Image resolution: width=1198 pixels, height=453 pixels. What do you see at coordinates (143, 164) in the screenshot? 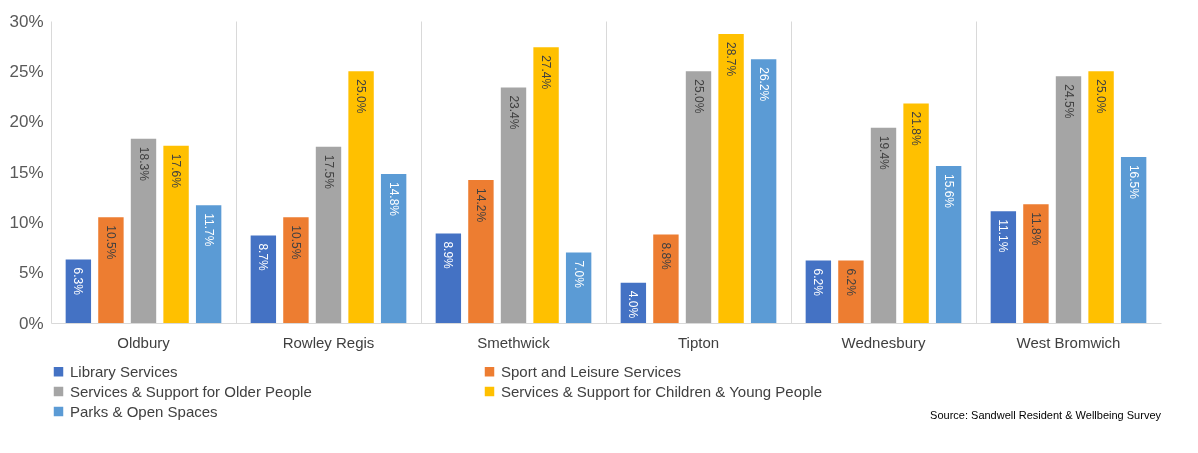
I see `data-label: 18.3%` at bounding box center [143, 164].